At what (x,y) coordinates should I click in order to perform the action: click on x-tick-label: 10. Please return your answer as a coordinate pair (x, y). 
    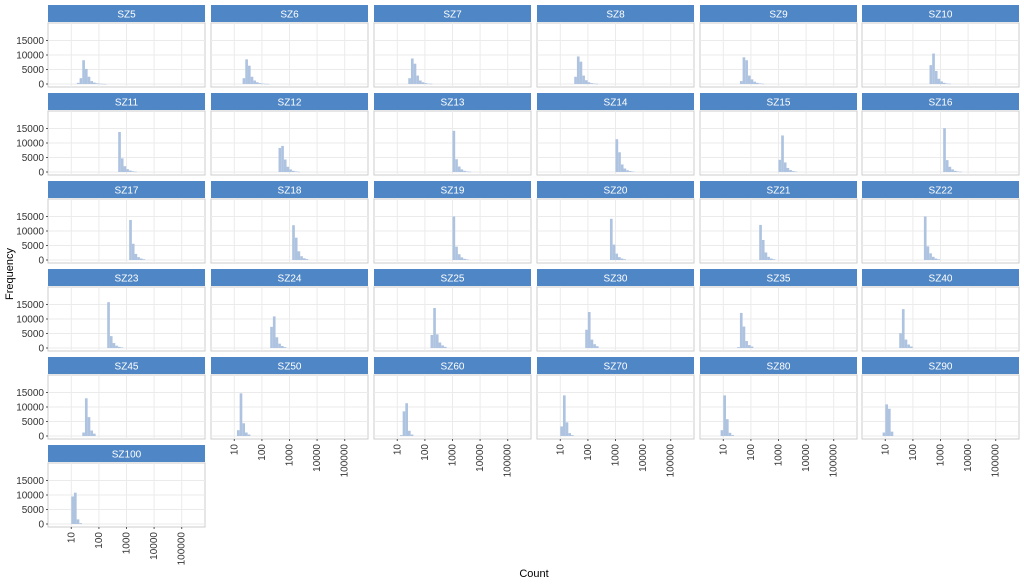
    Looking at the image, I should click on (560, 450).